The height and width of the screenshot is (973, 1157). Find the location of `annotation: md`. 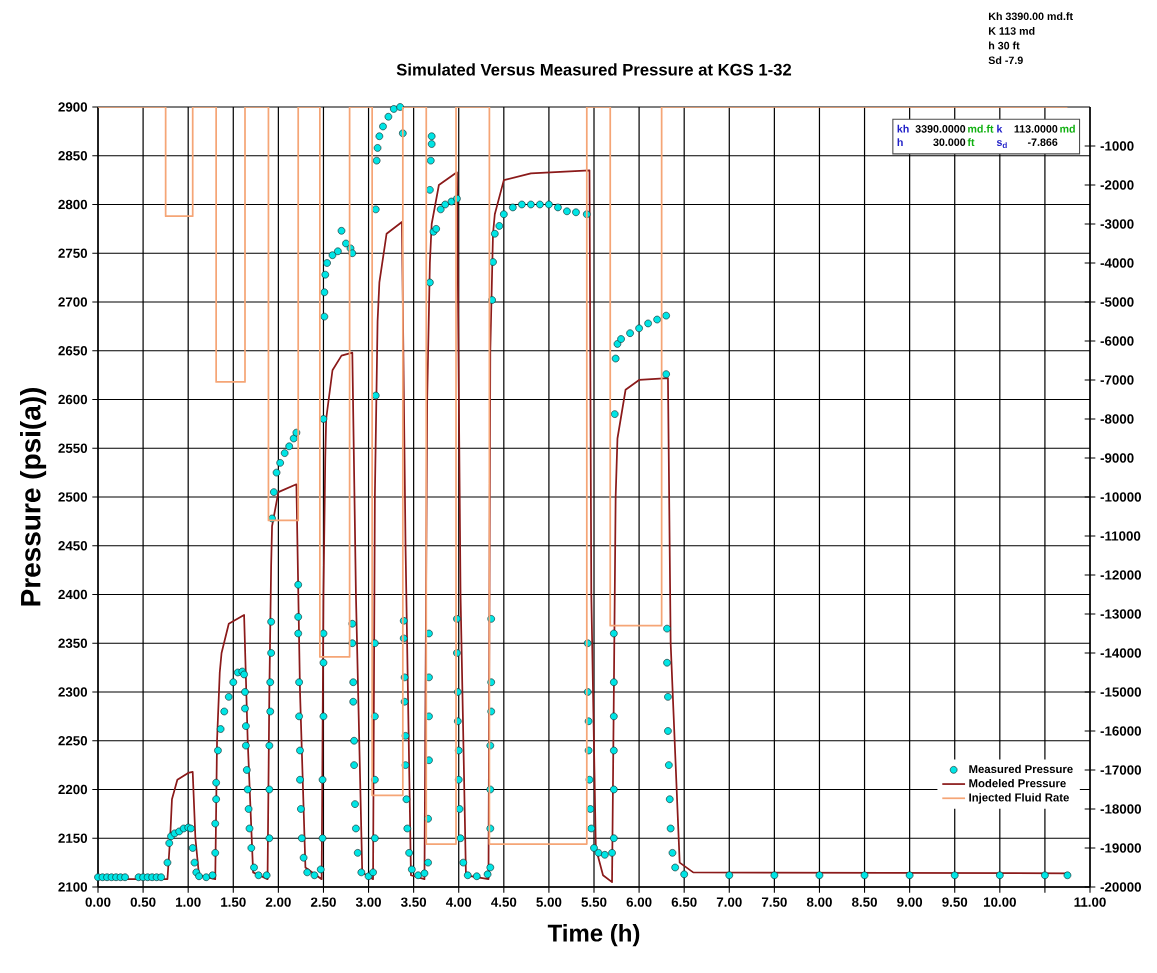

annotation: md is located at coordinates (1067, 128).